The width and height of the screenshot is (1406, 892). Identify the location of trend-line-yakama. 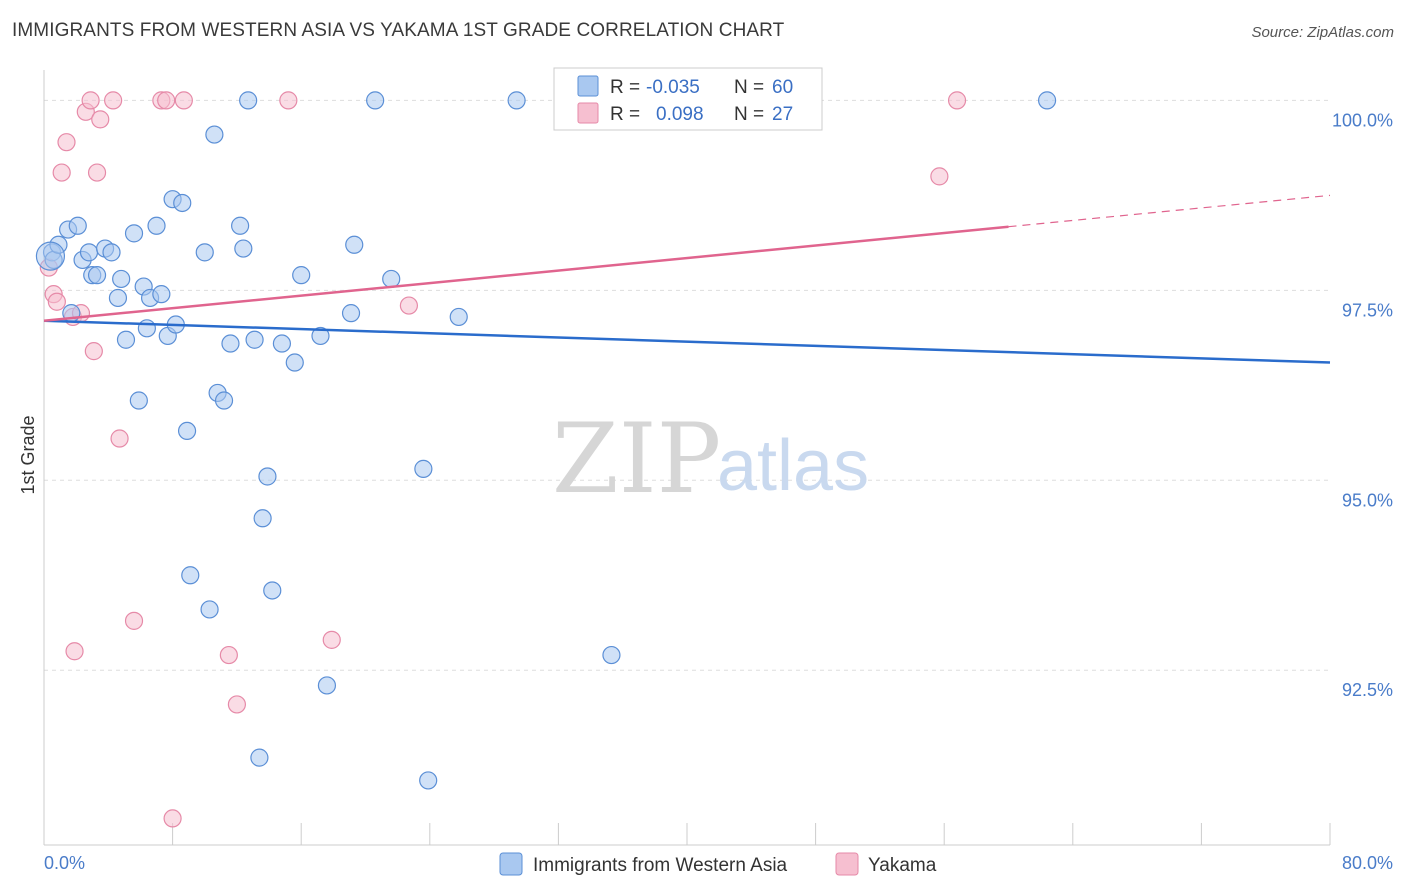
(526, 273).